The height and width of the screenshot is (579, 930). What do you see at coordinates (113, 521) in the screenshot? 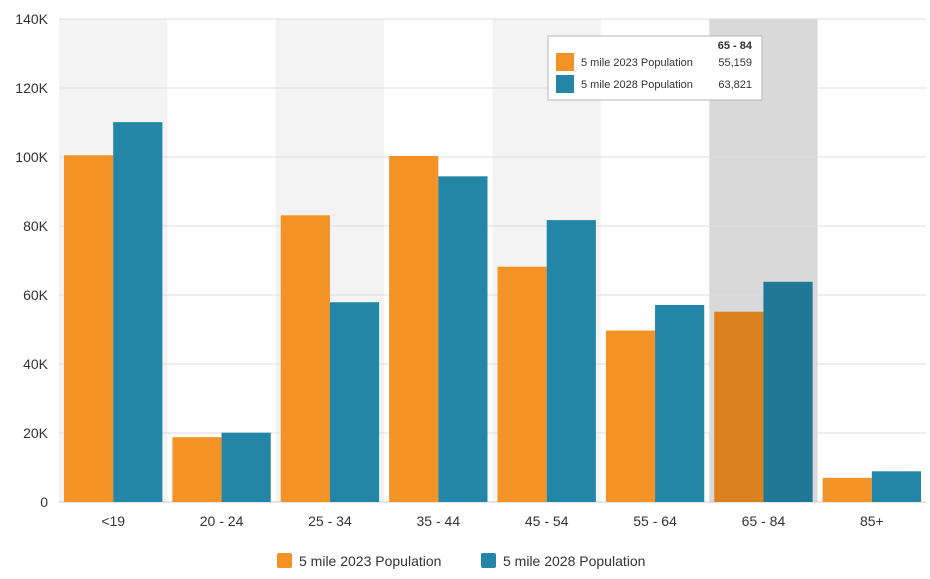
I see `x-tick-label: <19` at bounding box center [113, 521].